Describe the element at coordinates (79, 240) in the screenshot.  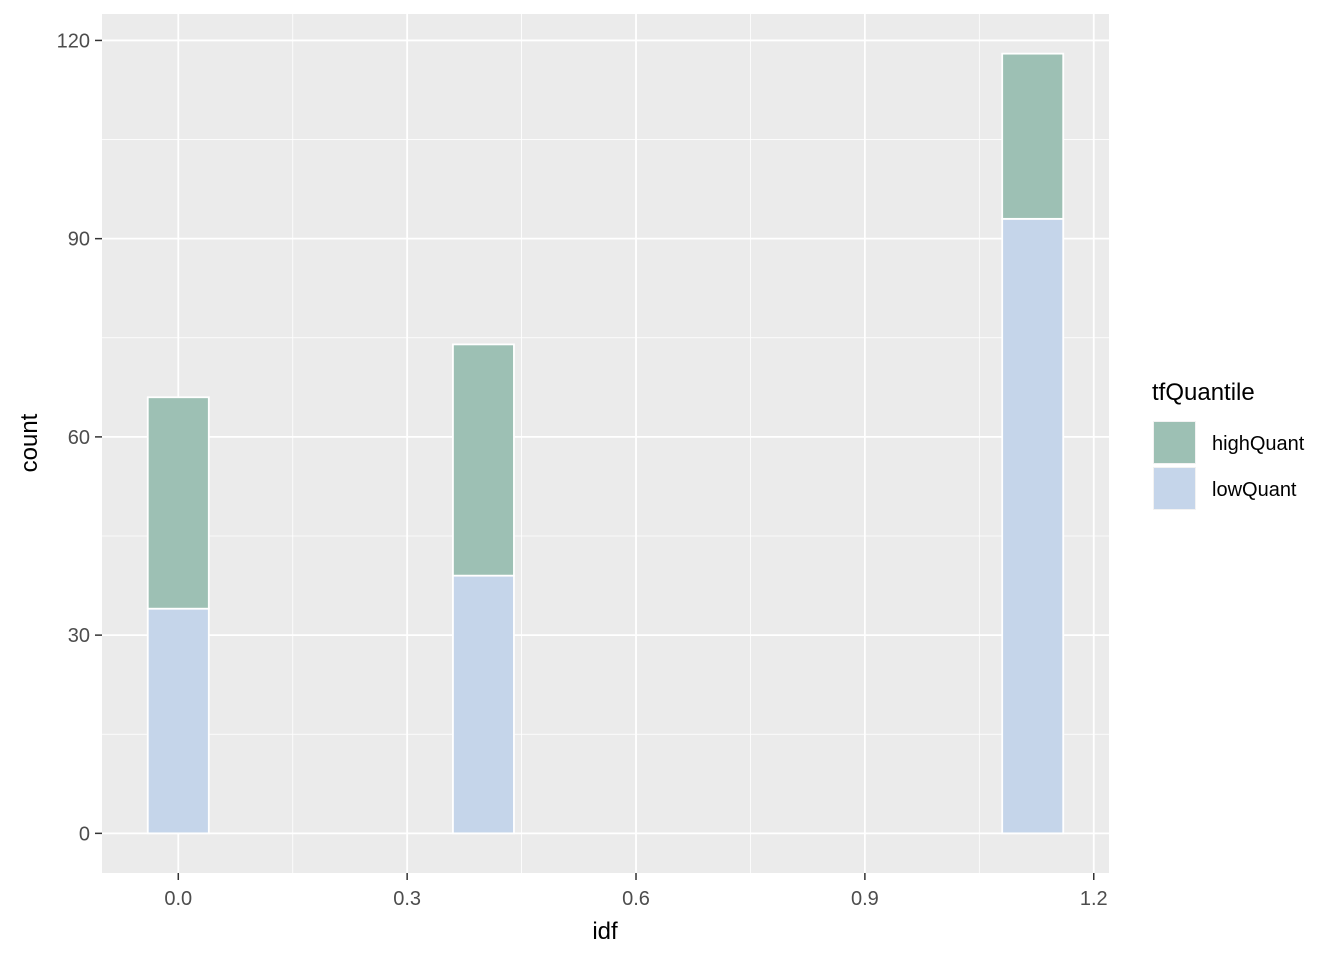
I see `y-tick-label: 90` at that location.